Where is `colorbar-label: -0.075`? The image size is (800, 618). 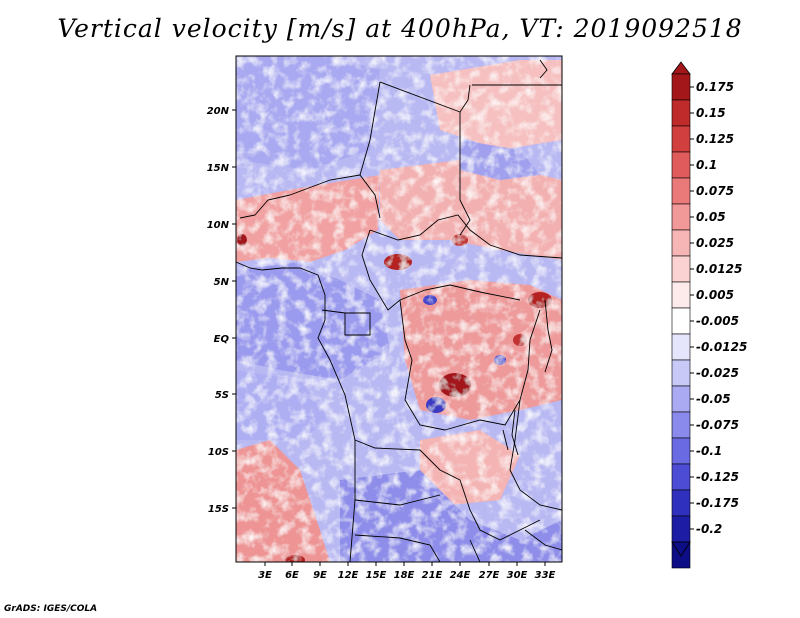 colorbar-label: -0.075 is located at coordinates (717, 425).